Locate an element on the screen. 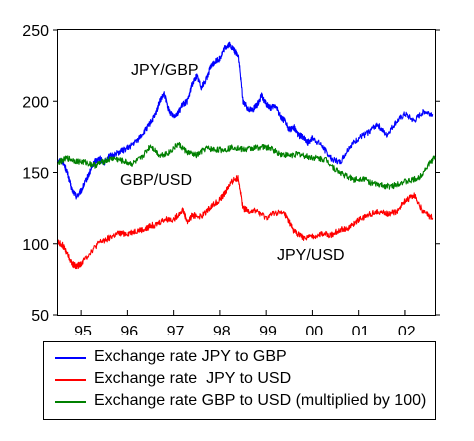  legend-label-jpy-usd: Exchange rate JPY to USD is located at coordinates (193, 378).